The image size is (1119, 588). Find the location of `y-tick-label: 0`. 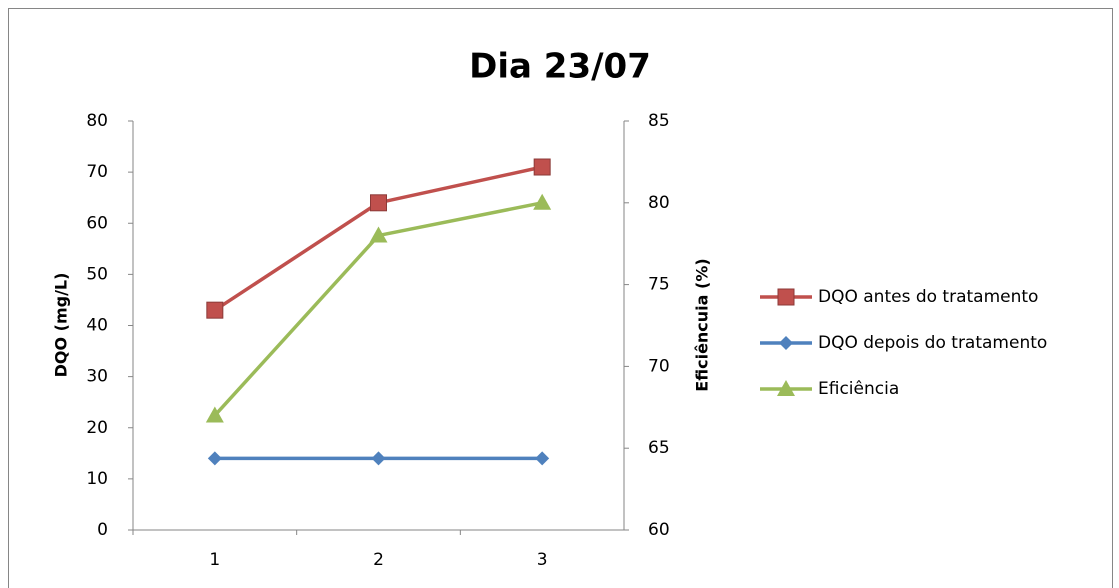

y-tick-label: 0 is located at coordinates (102, 530).